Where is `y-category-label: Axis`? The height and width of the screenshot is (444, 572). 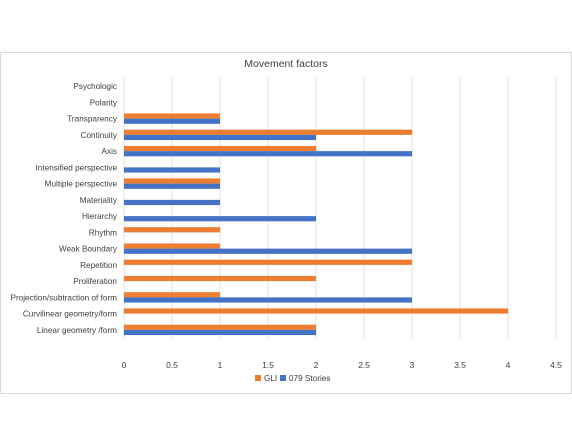 y-category-label: Axis is located at coordinates (109, 151).